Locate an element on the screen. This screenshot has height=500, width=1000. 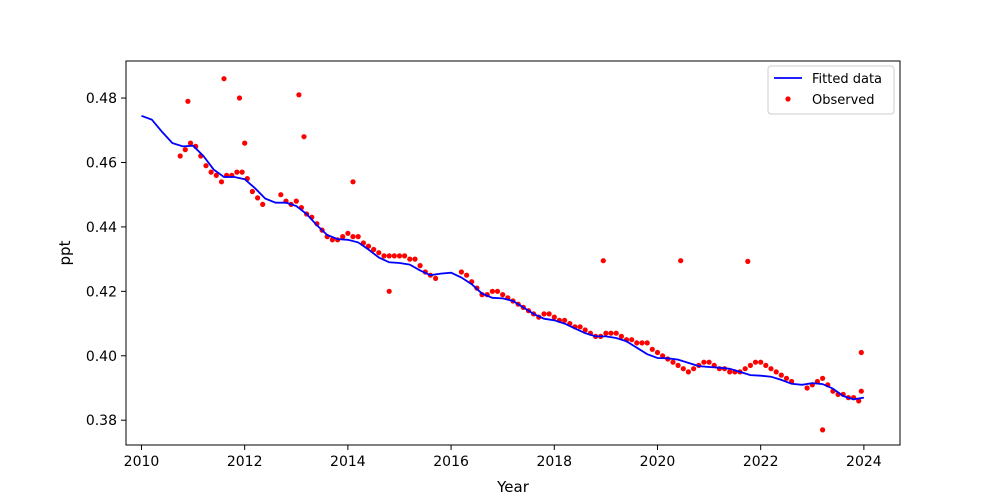
x-tick-label: 2014 is located at coordinates (348, 462).